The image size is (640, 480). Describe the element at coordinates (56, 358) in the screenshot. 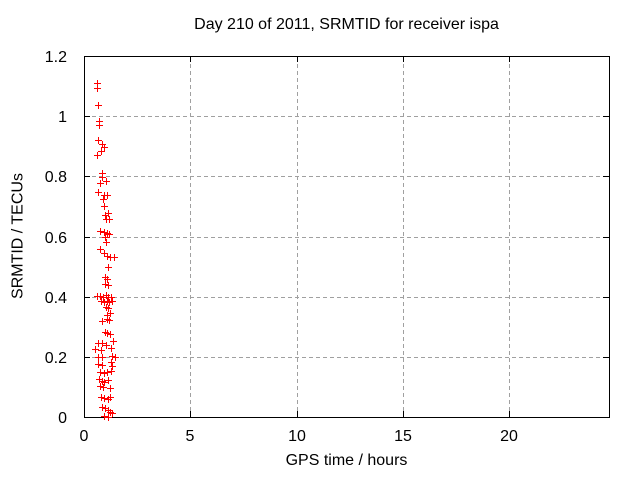

I see `y-tick-label: 0.2` at that location.